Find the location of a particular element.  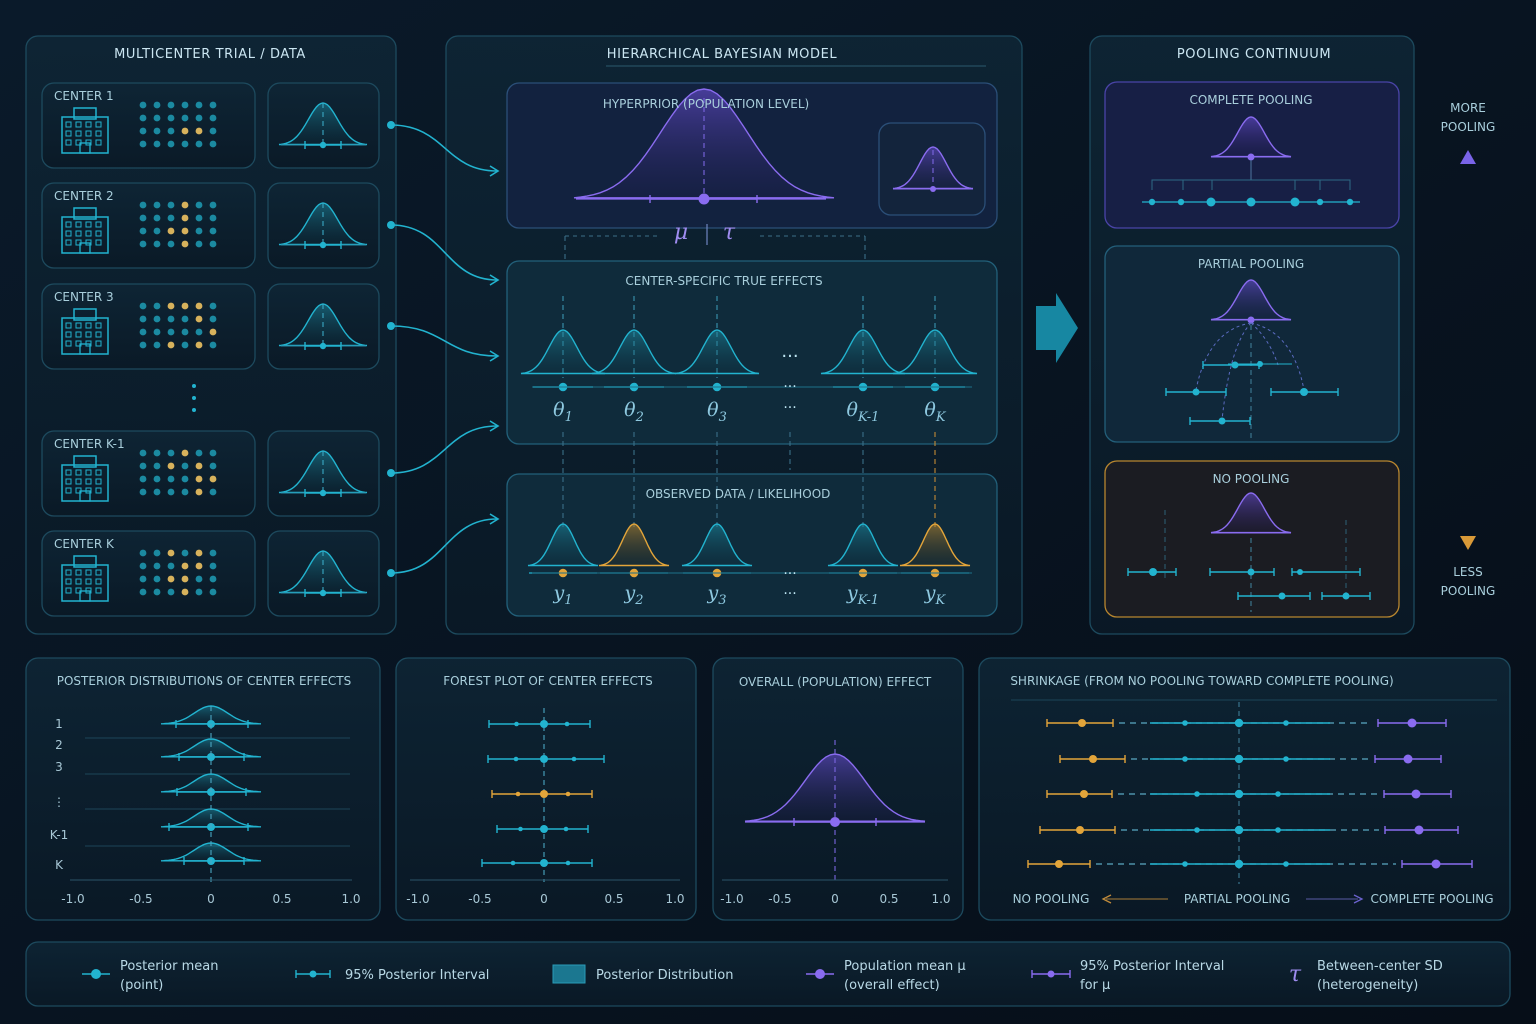

posterior-tick: -1.0 is located at coordinates (72, 899).